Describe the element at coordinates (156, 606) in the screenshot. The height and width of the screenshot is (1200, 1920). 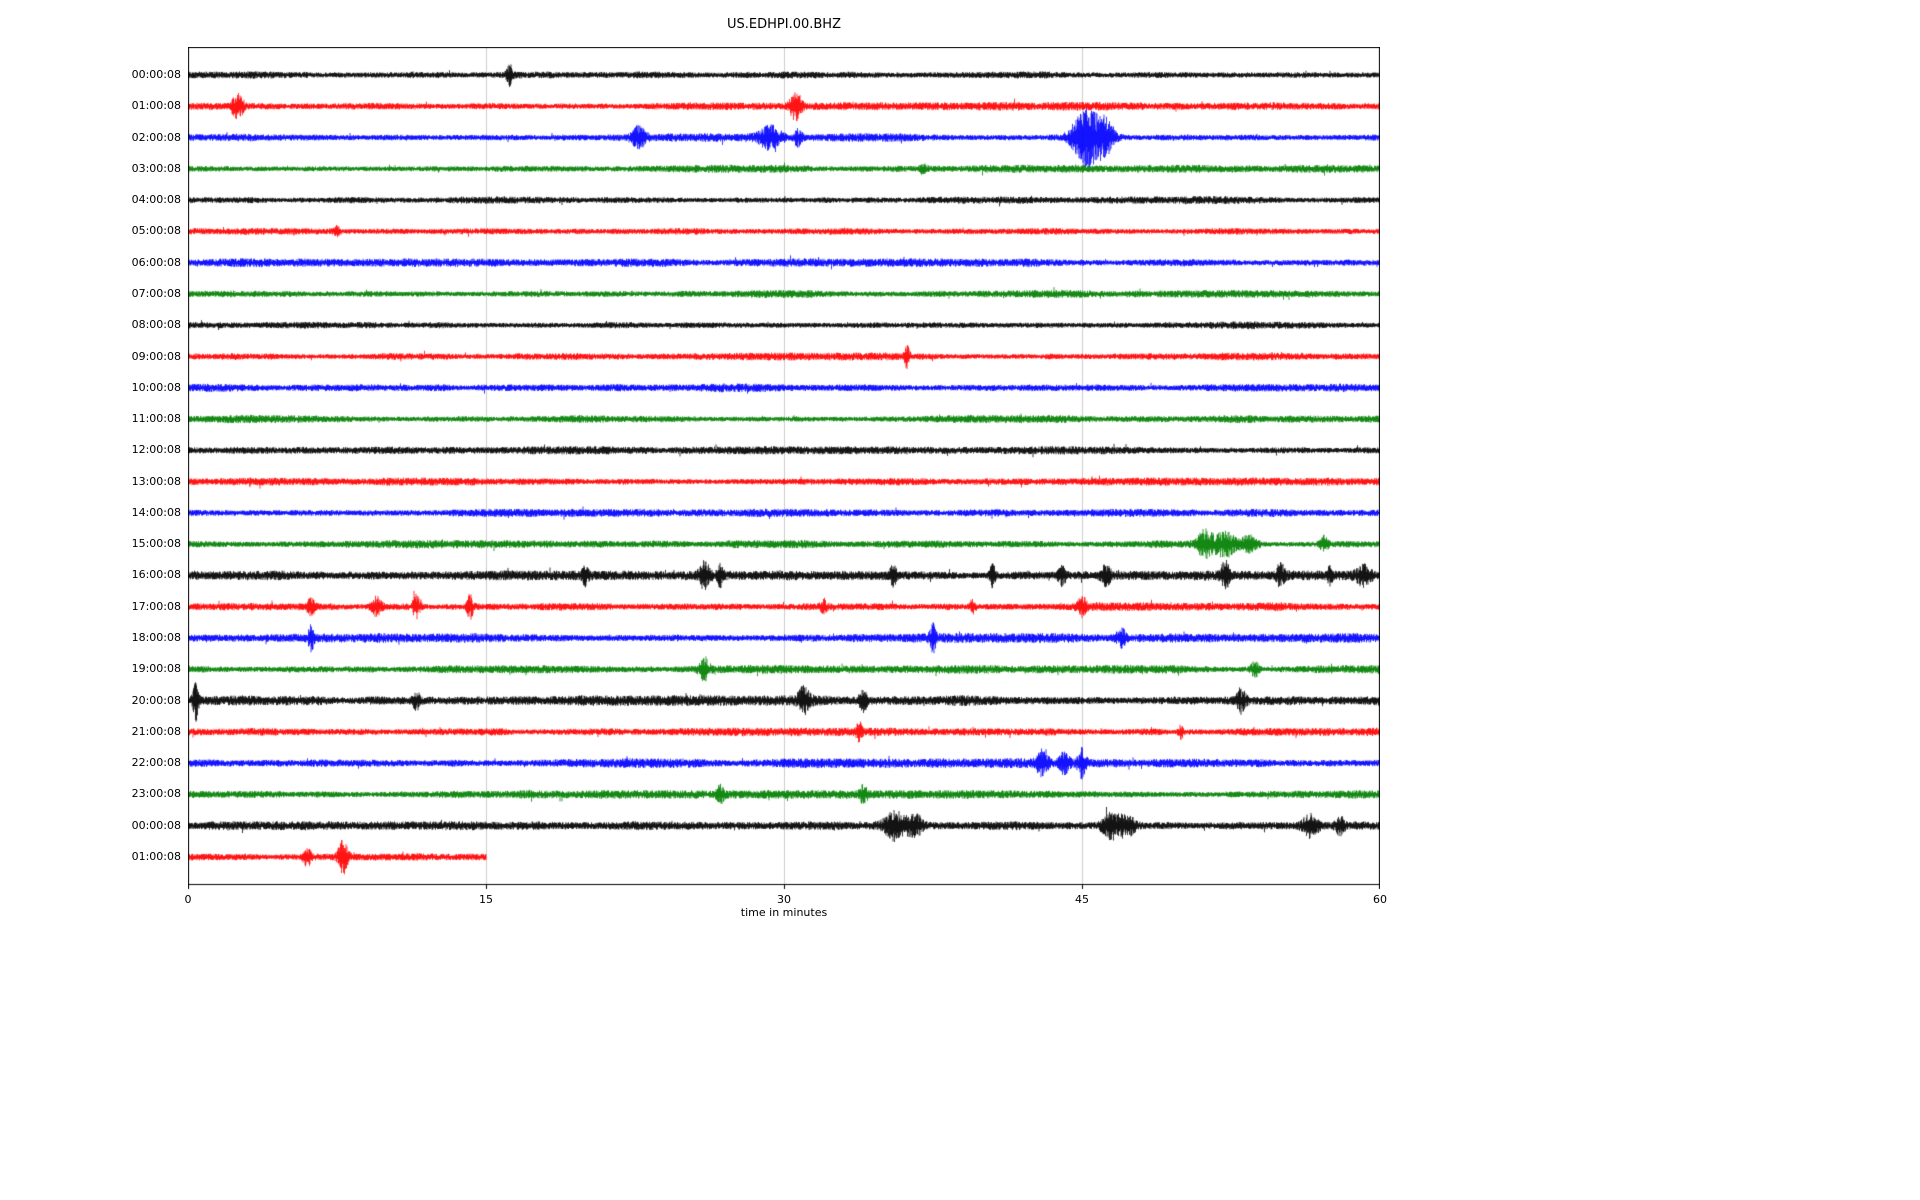
I see `trace-row-label: 17:00:08` at that location.